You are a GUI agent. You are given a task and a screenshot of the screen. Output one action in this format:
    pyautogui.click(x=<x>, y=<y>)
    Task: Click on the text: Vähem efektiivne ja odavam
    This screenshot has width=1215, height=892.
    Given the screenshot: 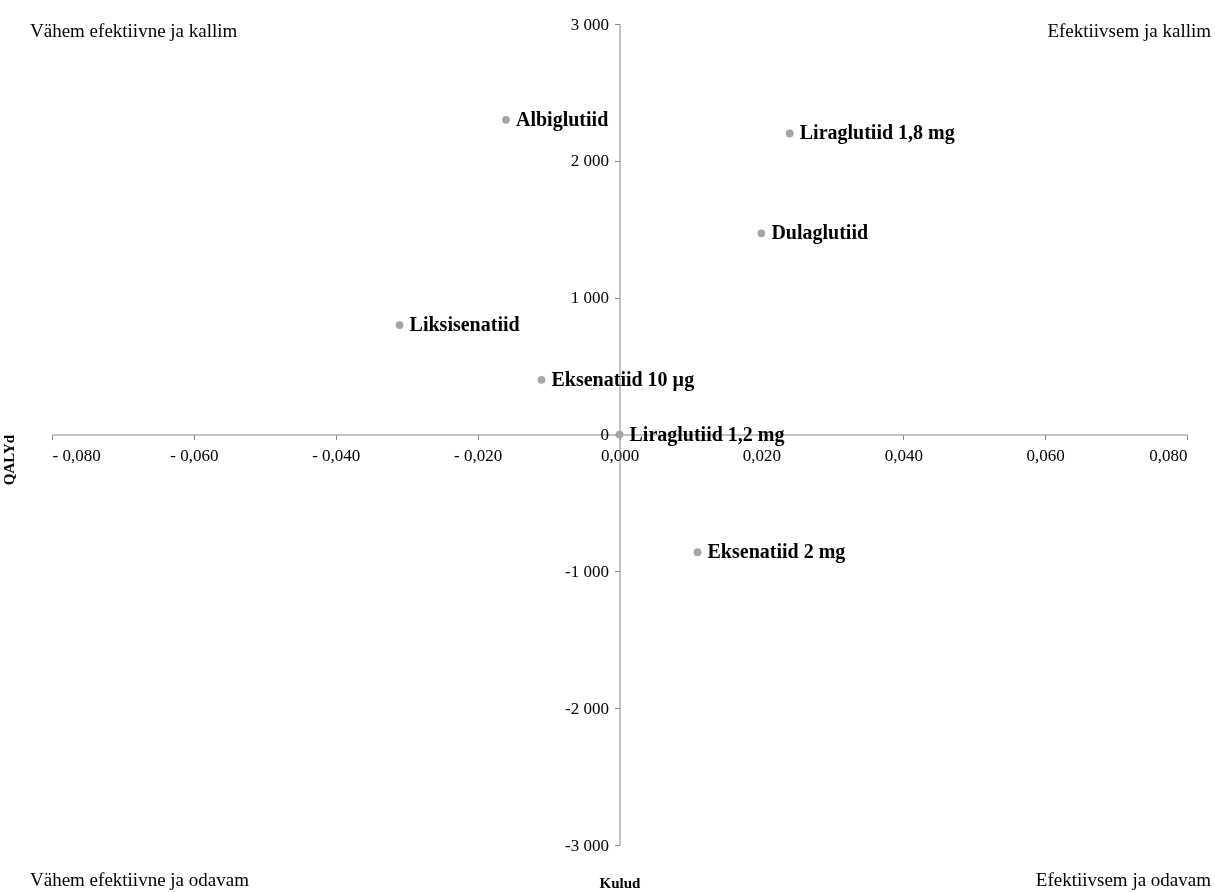 What is the action you would take?
    pyautogui.click(x=140, y=879)
    